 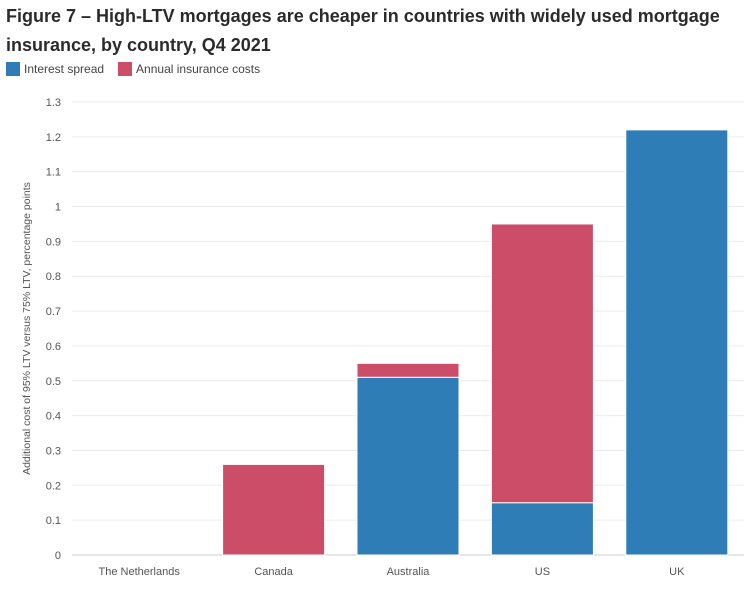 I want to click on y-tick-label: 0.9, so click(x=53, y=242).